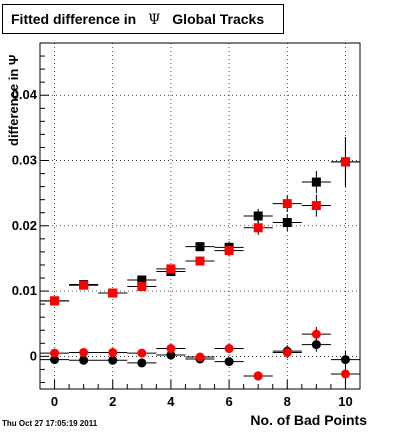 The height and width of the screenshot is (433, 400). I want to click on x-tick-label: 10, so click(345, 401).